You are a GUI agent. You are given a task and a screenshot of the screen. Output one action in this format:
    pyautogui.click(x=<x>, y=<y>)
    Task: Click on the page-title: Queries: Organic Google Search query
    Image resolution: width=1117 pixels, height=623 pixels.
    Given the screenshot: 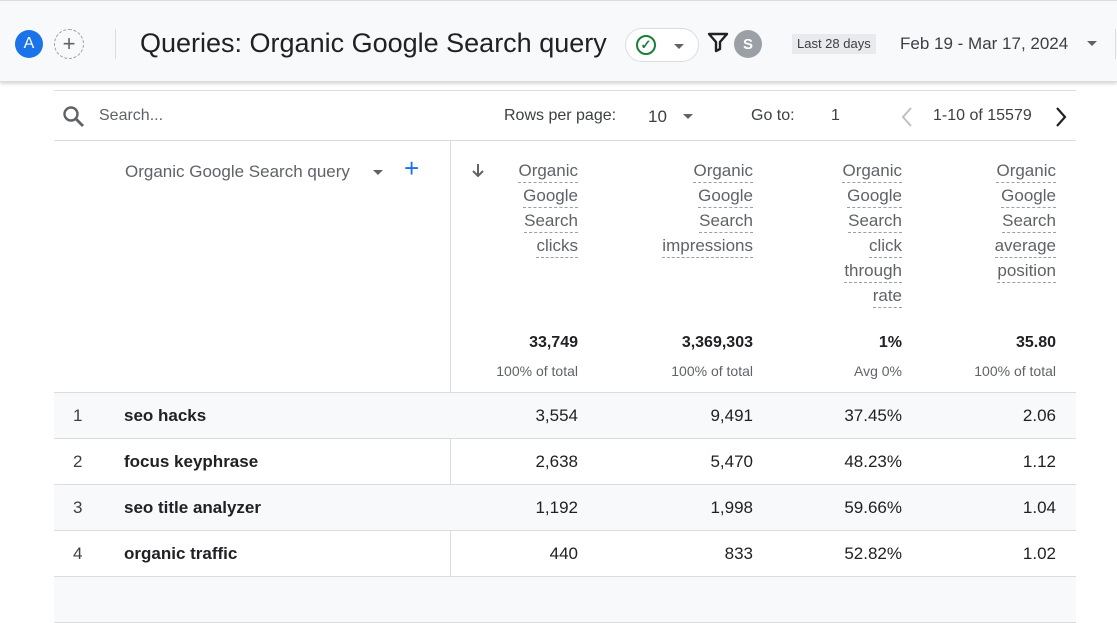 What is the action you would take?
    pyautogui.click(x=373, y=43)
    